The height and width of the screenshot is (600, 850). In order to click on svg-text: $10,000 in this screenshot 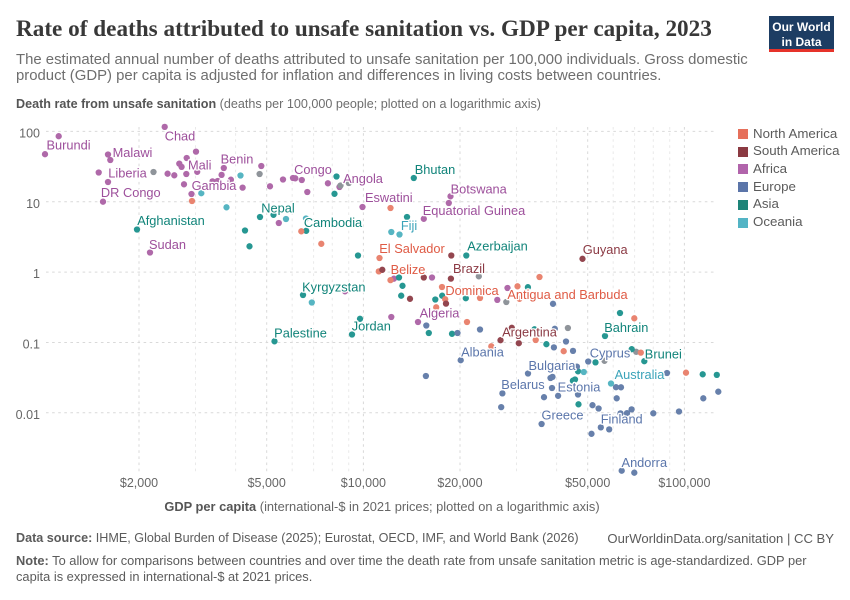, I will do `click(363, 483)`.